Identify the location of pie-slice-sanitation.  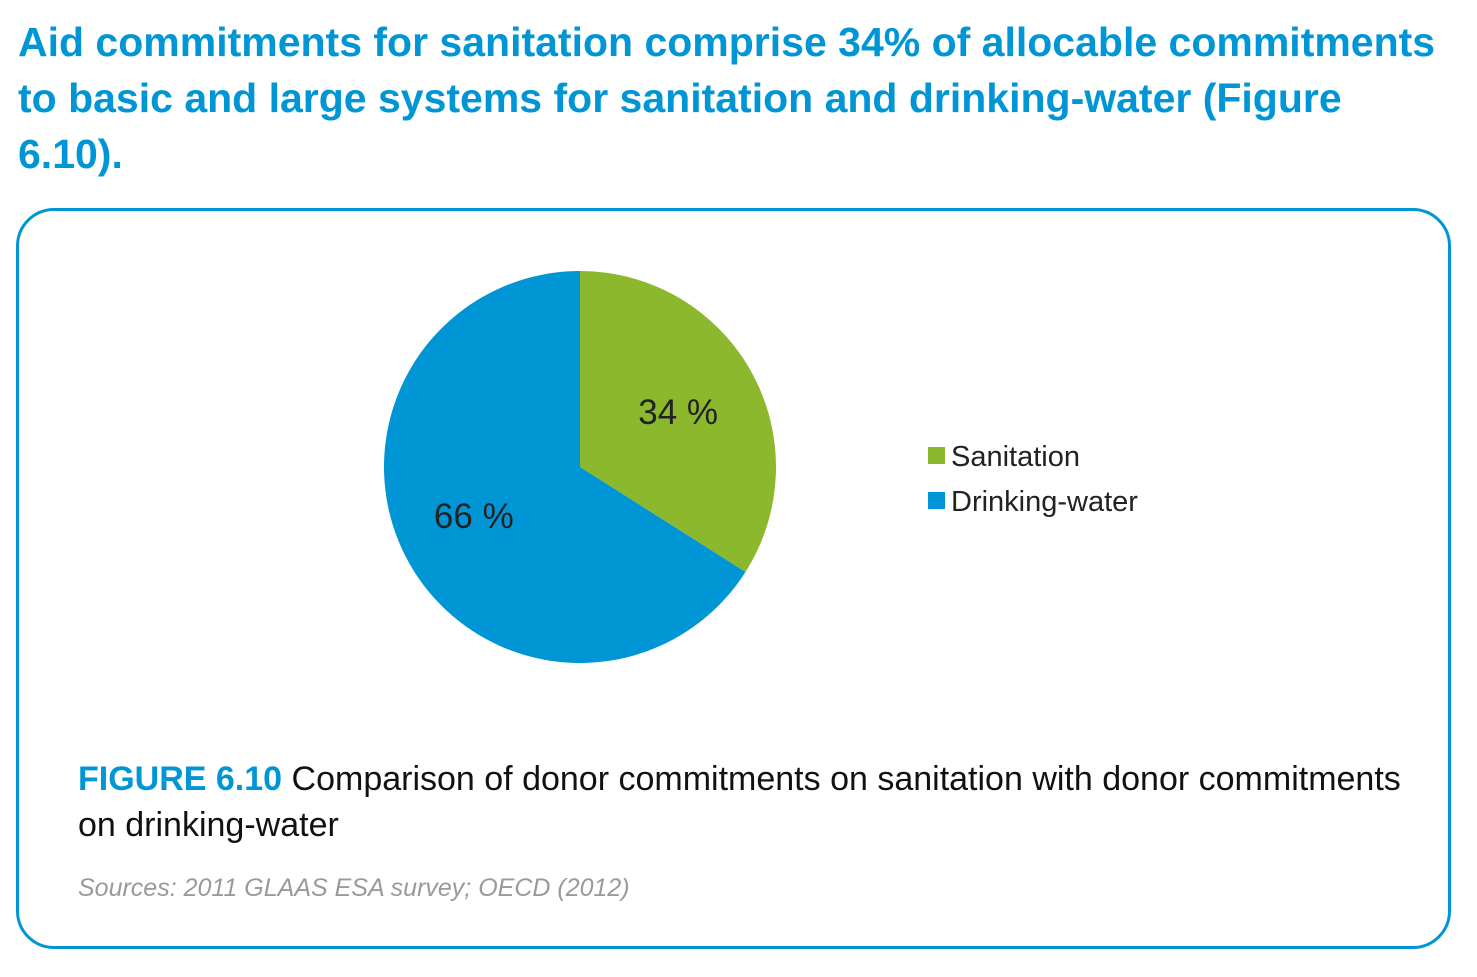
(678, 422).